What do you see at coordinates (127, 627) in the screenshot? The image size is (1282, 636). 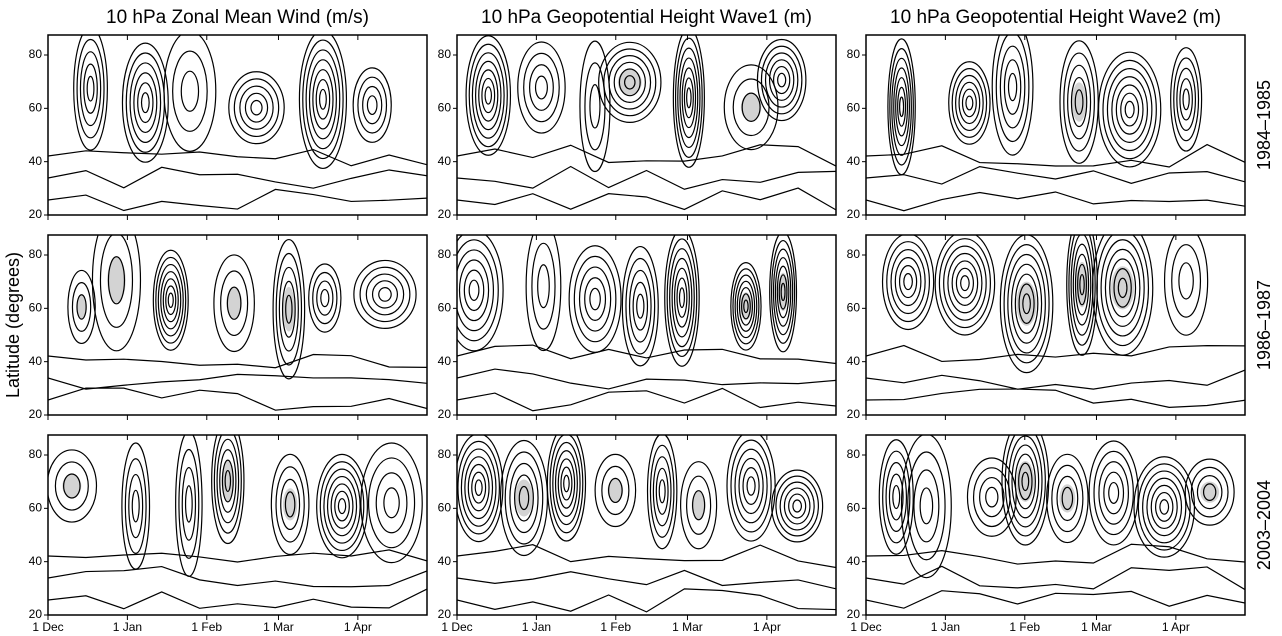 I see `x-tick-label: 1 Jan` at bounding box center [127, 627].